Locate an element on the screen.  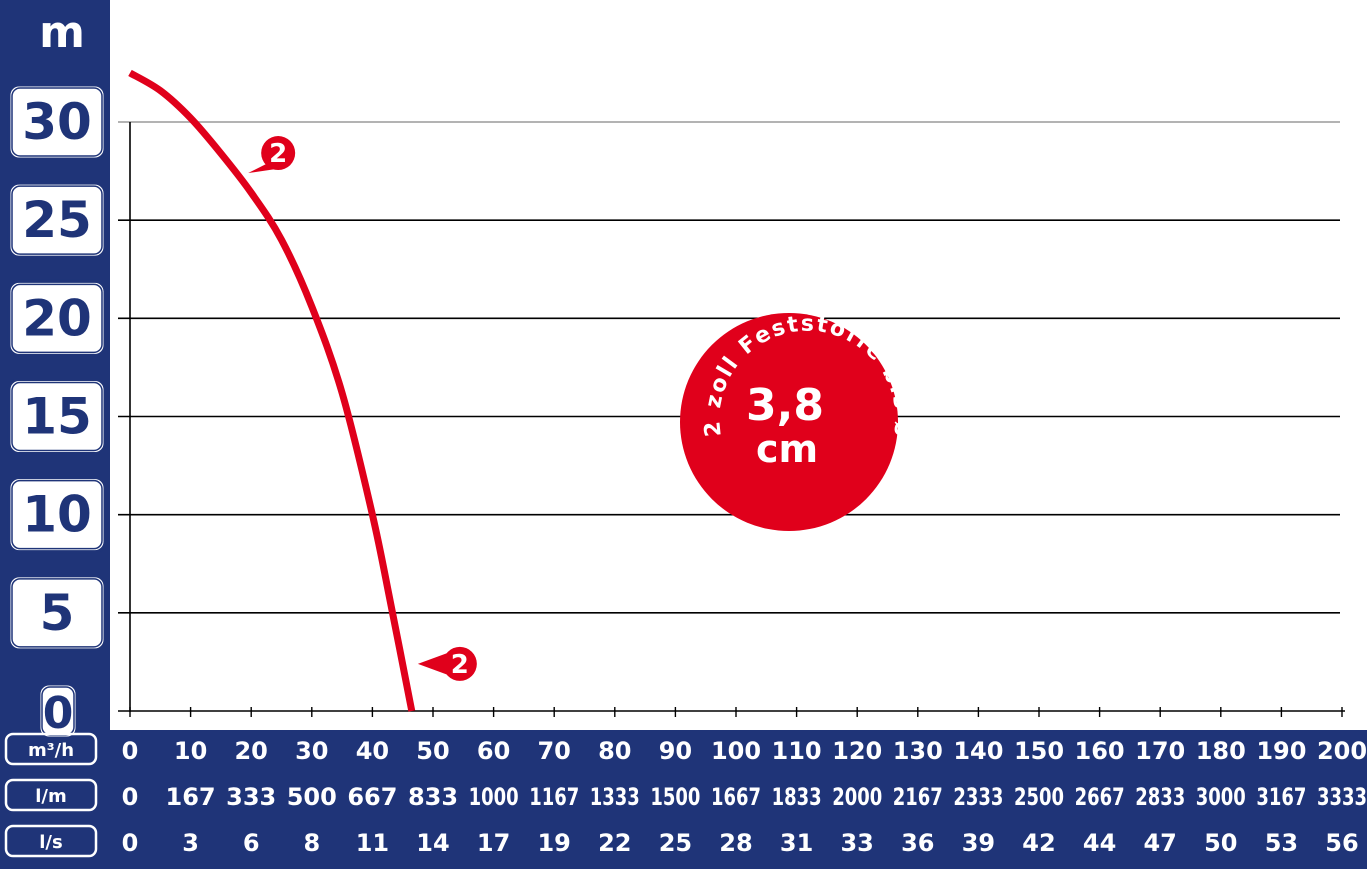
x-tick-label: 333 is located at coordinates (251, 797).